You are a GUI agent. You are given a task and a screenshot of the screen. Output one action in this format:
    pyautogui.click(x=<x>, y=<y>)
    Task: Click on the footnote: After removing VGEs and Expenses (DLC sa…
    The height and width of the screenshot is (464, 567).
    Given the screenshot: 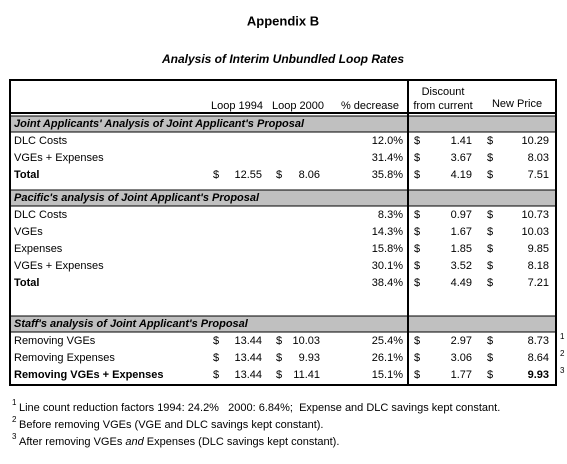 What is the action you would take?
    pyautogui.click(x=179, y=442)
    